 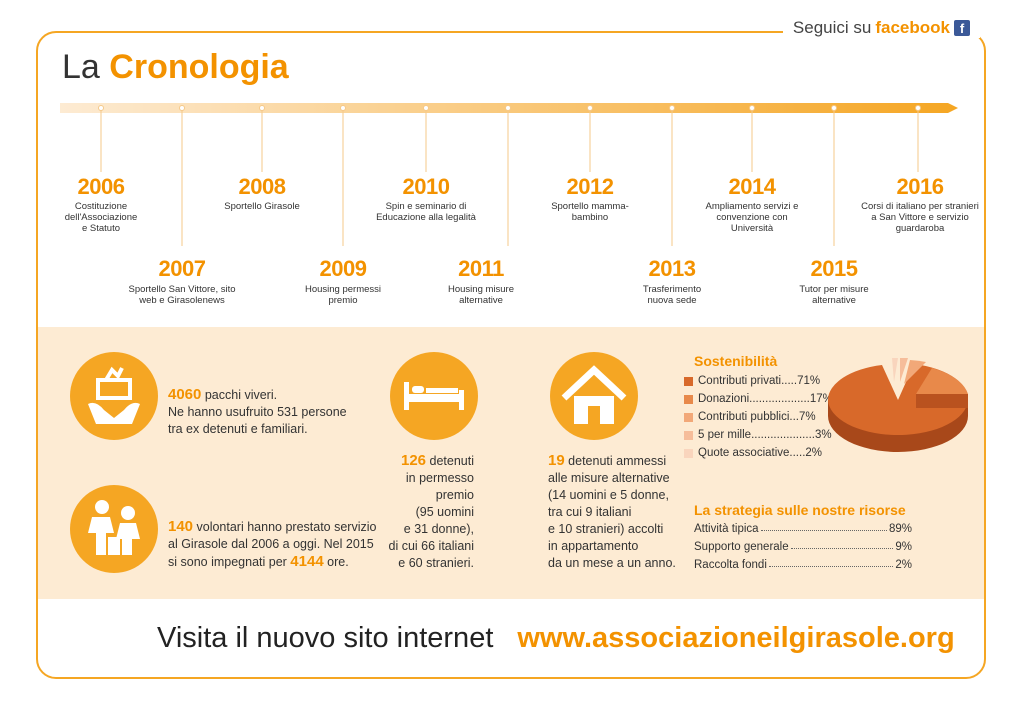 What do you see at coordinates (832, 27) in the screenshot?
I see `follow-text: Seguici su` at bounding box center [832, 27].